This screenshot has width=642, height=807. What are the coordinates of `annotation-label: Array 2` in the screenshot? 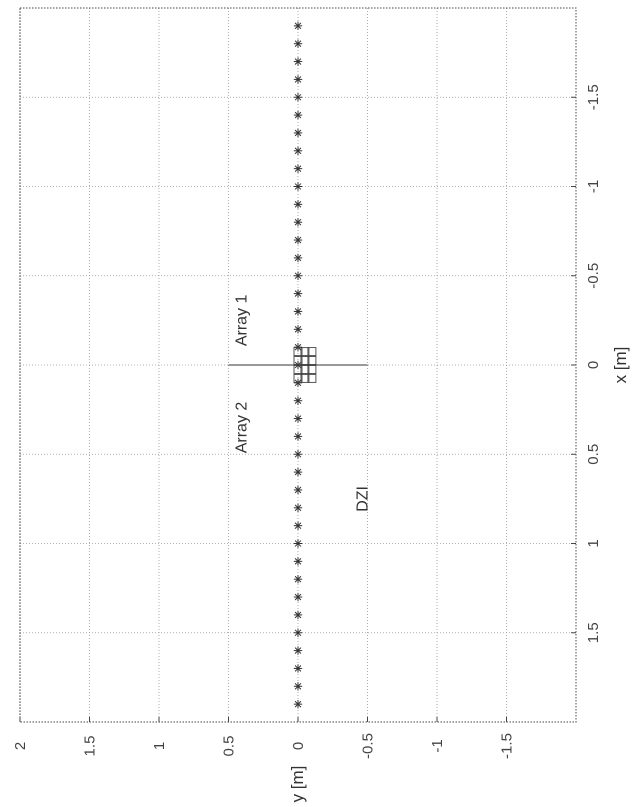 It's located at (242, 428).